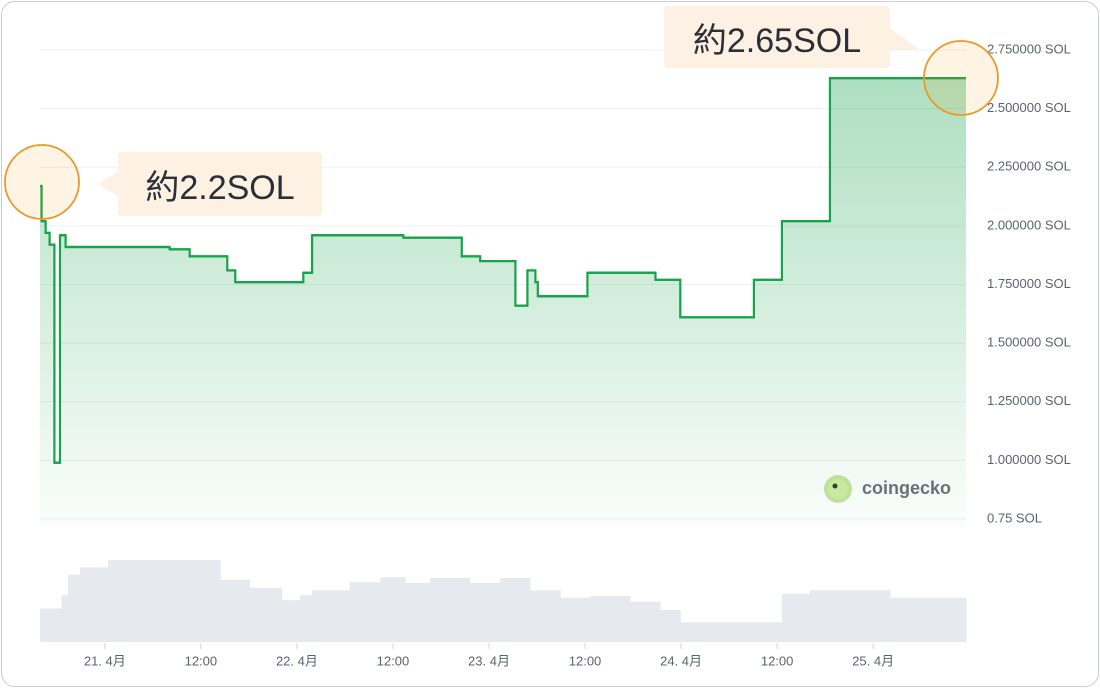 The width and height of the screenshot is (1100, 688). What do you see at coordinates (1029, 342) in the screenshot?
I see `y-tick-label: 1.500000 SOL` at bounding box center [1029, 342].